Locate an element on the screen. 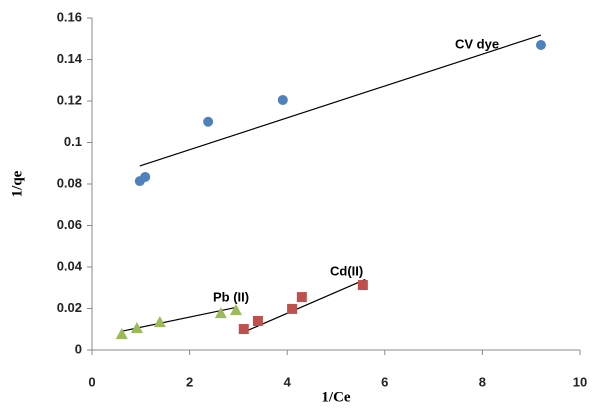 This screenshot has height=410, width=593. x-tick-label: 10 is located at coordinates (580, 381).